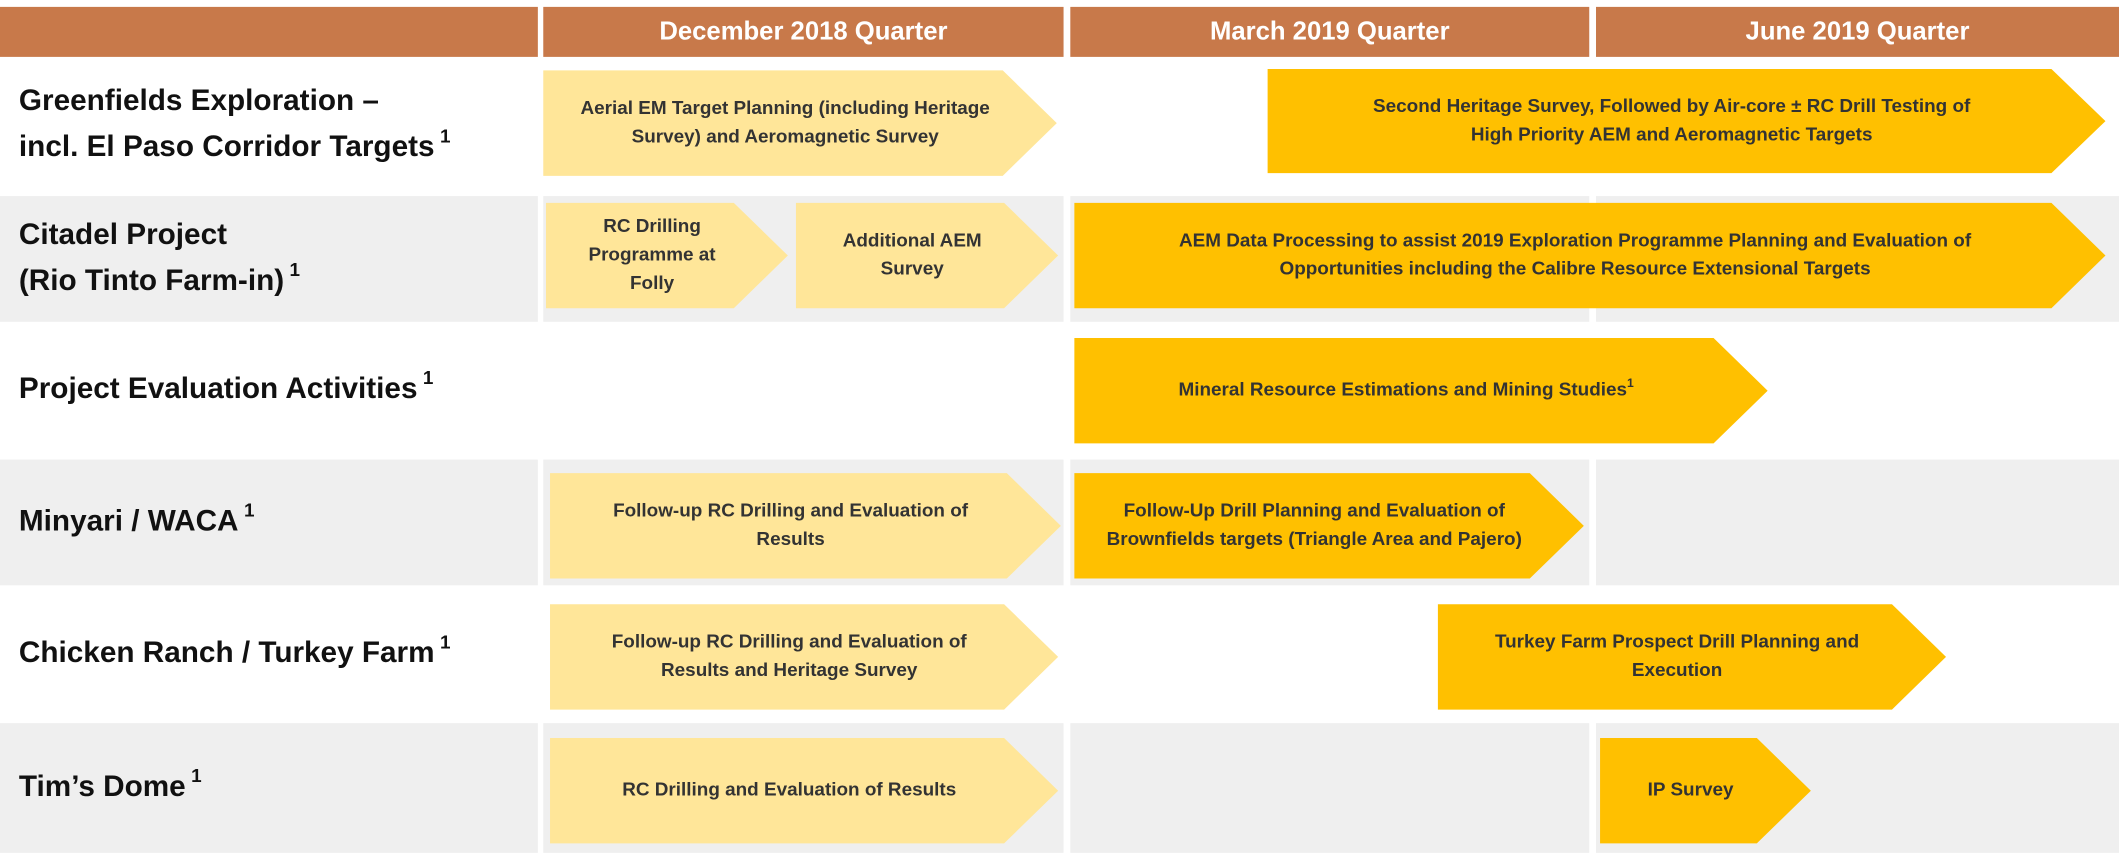 The width and height of the screenshot is (2119, 858). I want to click on row-label-line: Citadel Project, so click(123, 234).